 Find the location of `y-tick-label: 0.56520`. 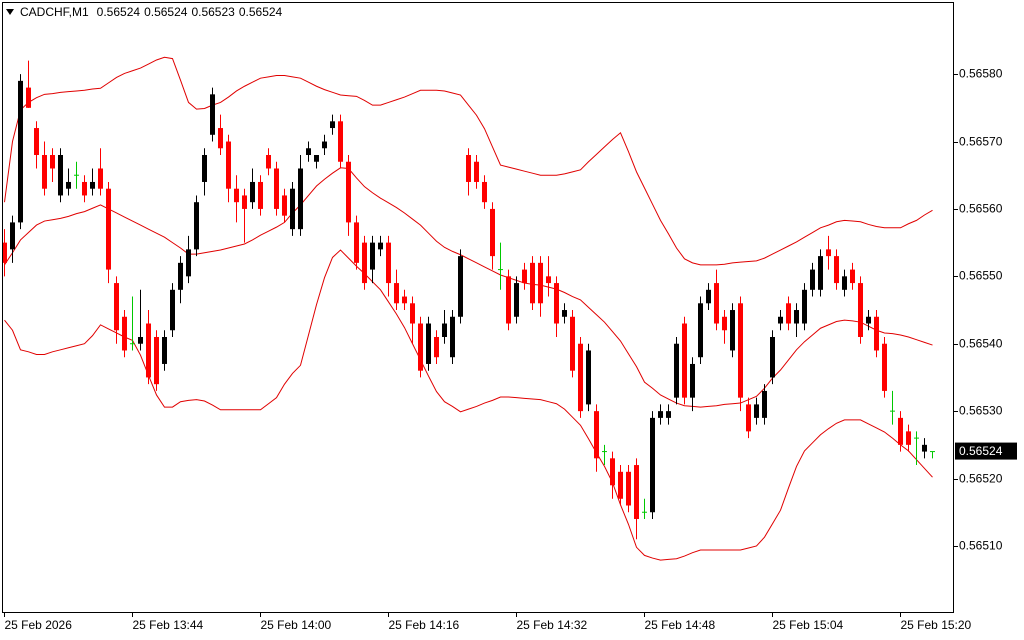

y-tick-label: 0.56520 is located at coordinates (981, 479).